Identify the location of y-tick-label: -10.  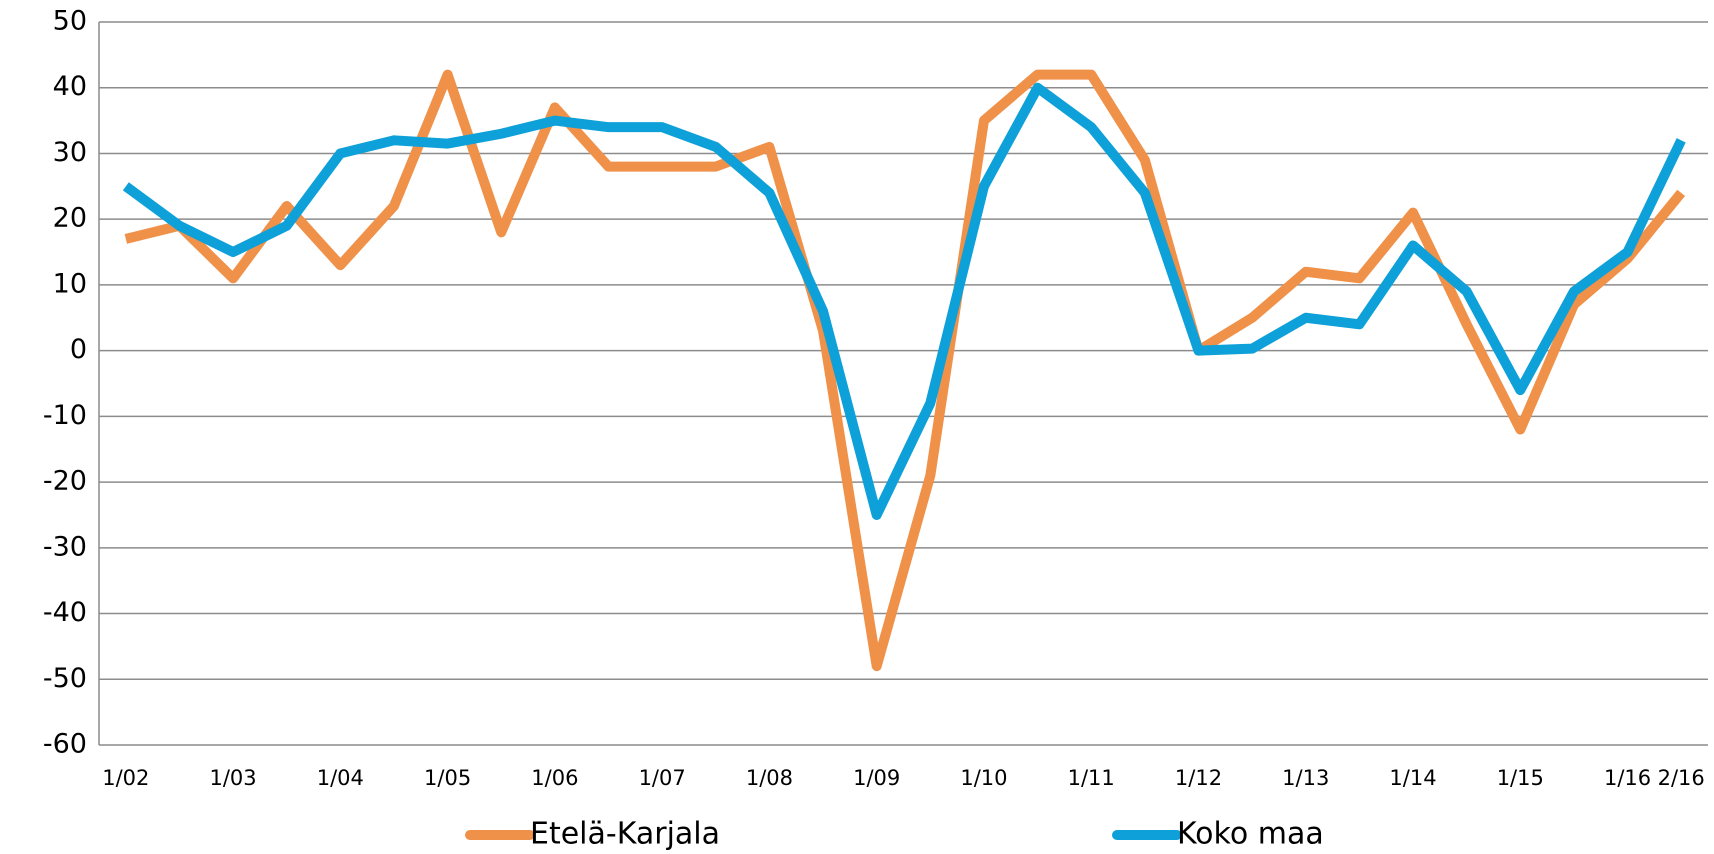
(65, 415).